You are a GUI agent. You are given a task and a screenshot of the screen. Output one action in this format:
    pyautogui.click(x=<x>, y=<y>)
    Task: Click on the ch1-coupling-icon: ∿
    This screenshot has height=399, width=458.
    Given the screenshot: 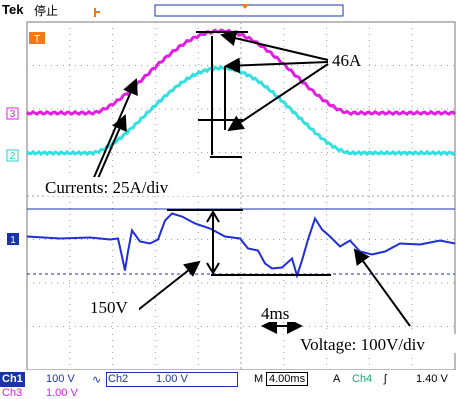 What is the action you would take?
    pyautogui.click(x=97, y=380)
    